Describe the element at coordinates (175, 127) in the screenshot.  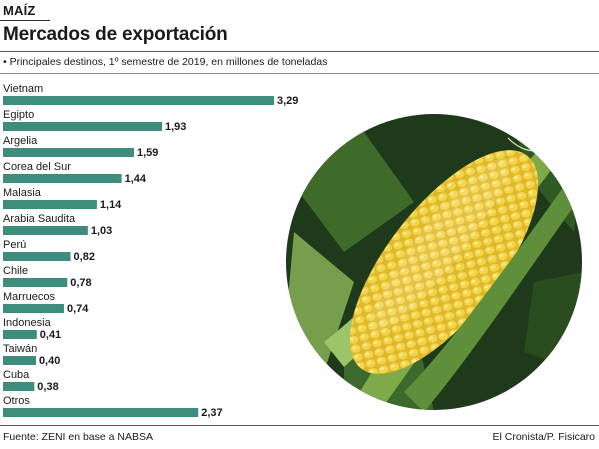
I see `value-label: 1,93` at that location.